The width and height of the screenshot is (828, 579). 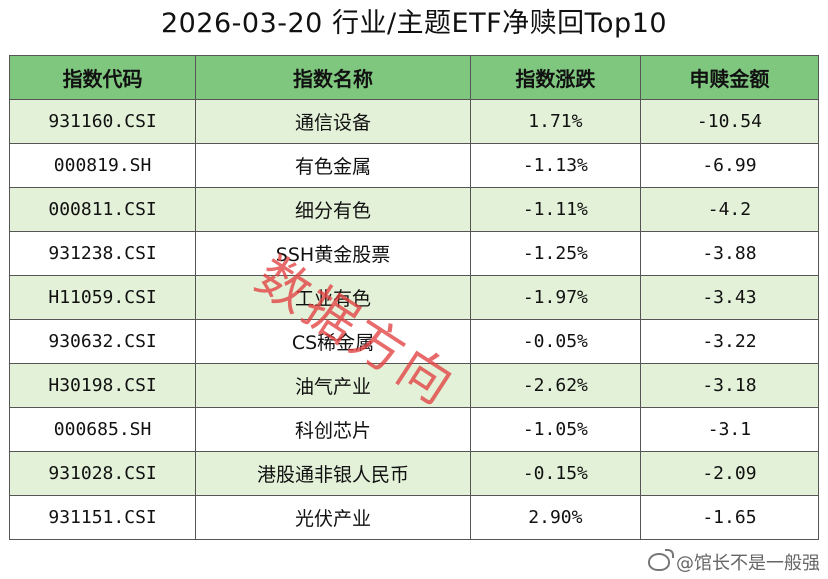 I want to click on table-row: 931238.CSI SSH黄金股票 -1.25% -3.88, so click(x=414, y=253).